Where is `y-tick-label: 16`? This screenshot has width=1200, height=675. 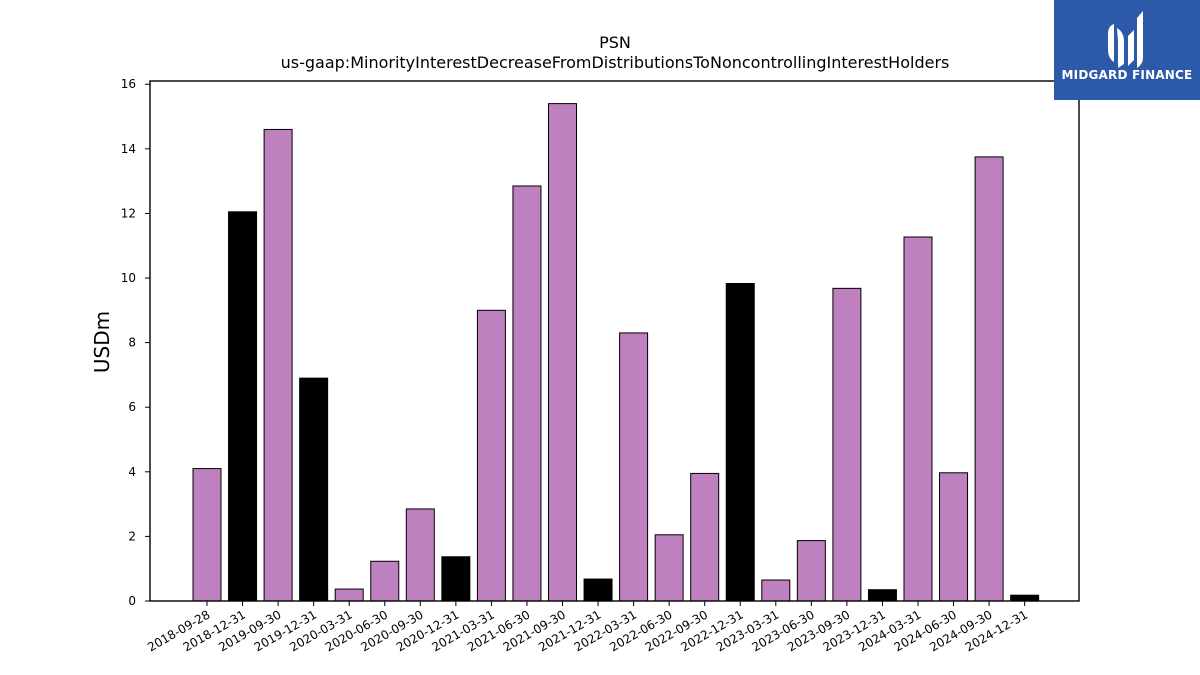 y-tick-label: 16 is located at coordinates (128, 84).